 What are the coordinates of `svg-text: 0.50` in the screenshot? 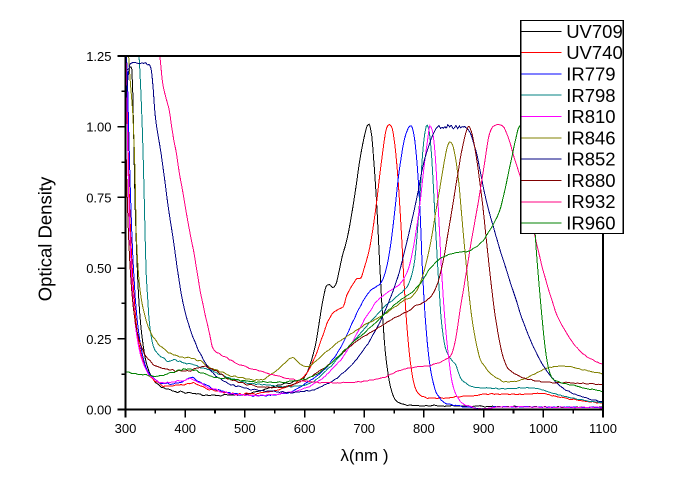 It's located at (98, 268).